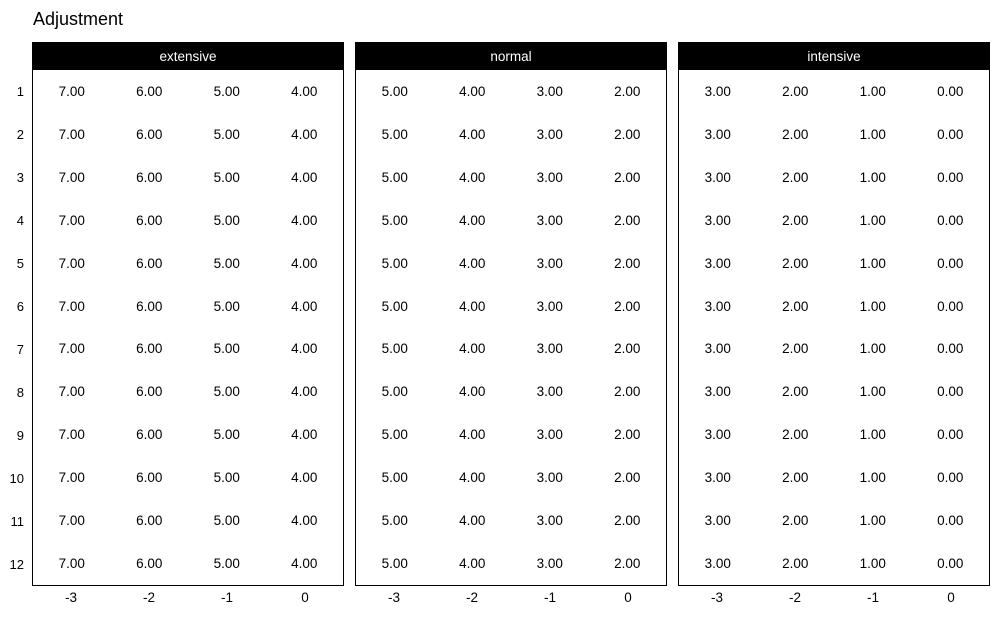  I want to click on x-tick-label: -3, so click(70, 597).